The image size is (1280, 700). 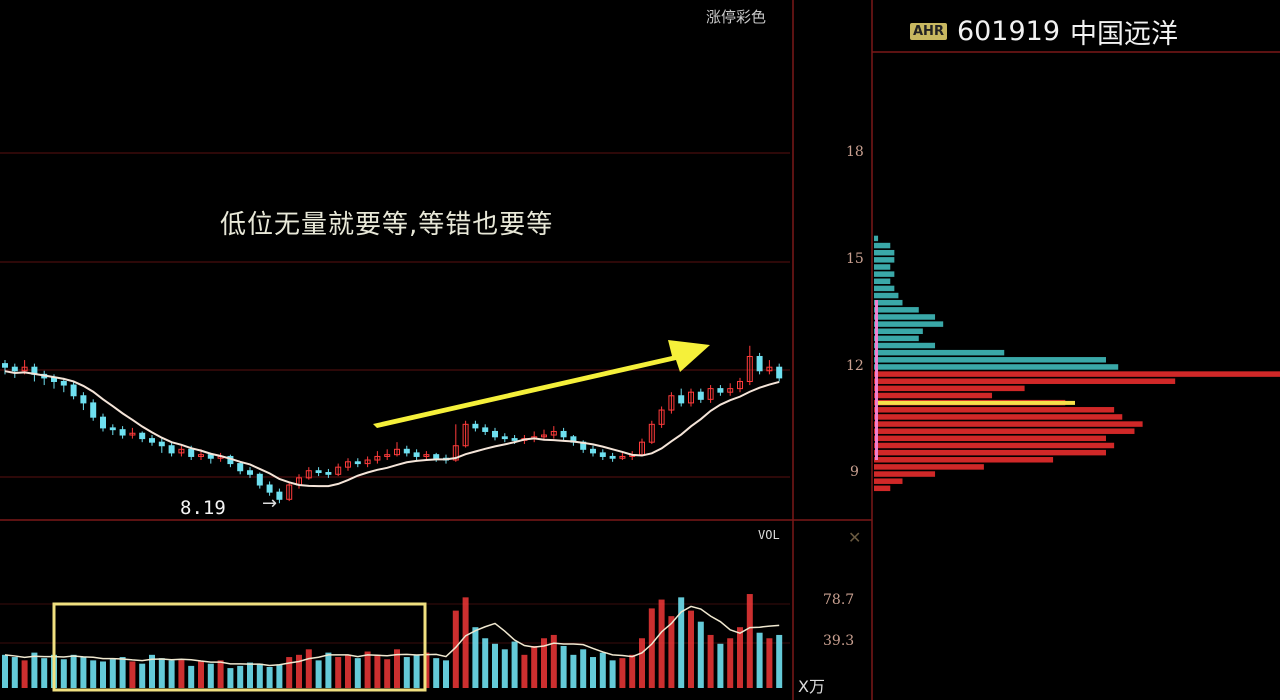 I want to click on stock-code: 601919, so click(x=1008, y=31).